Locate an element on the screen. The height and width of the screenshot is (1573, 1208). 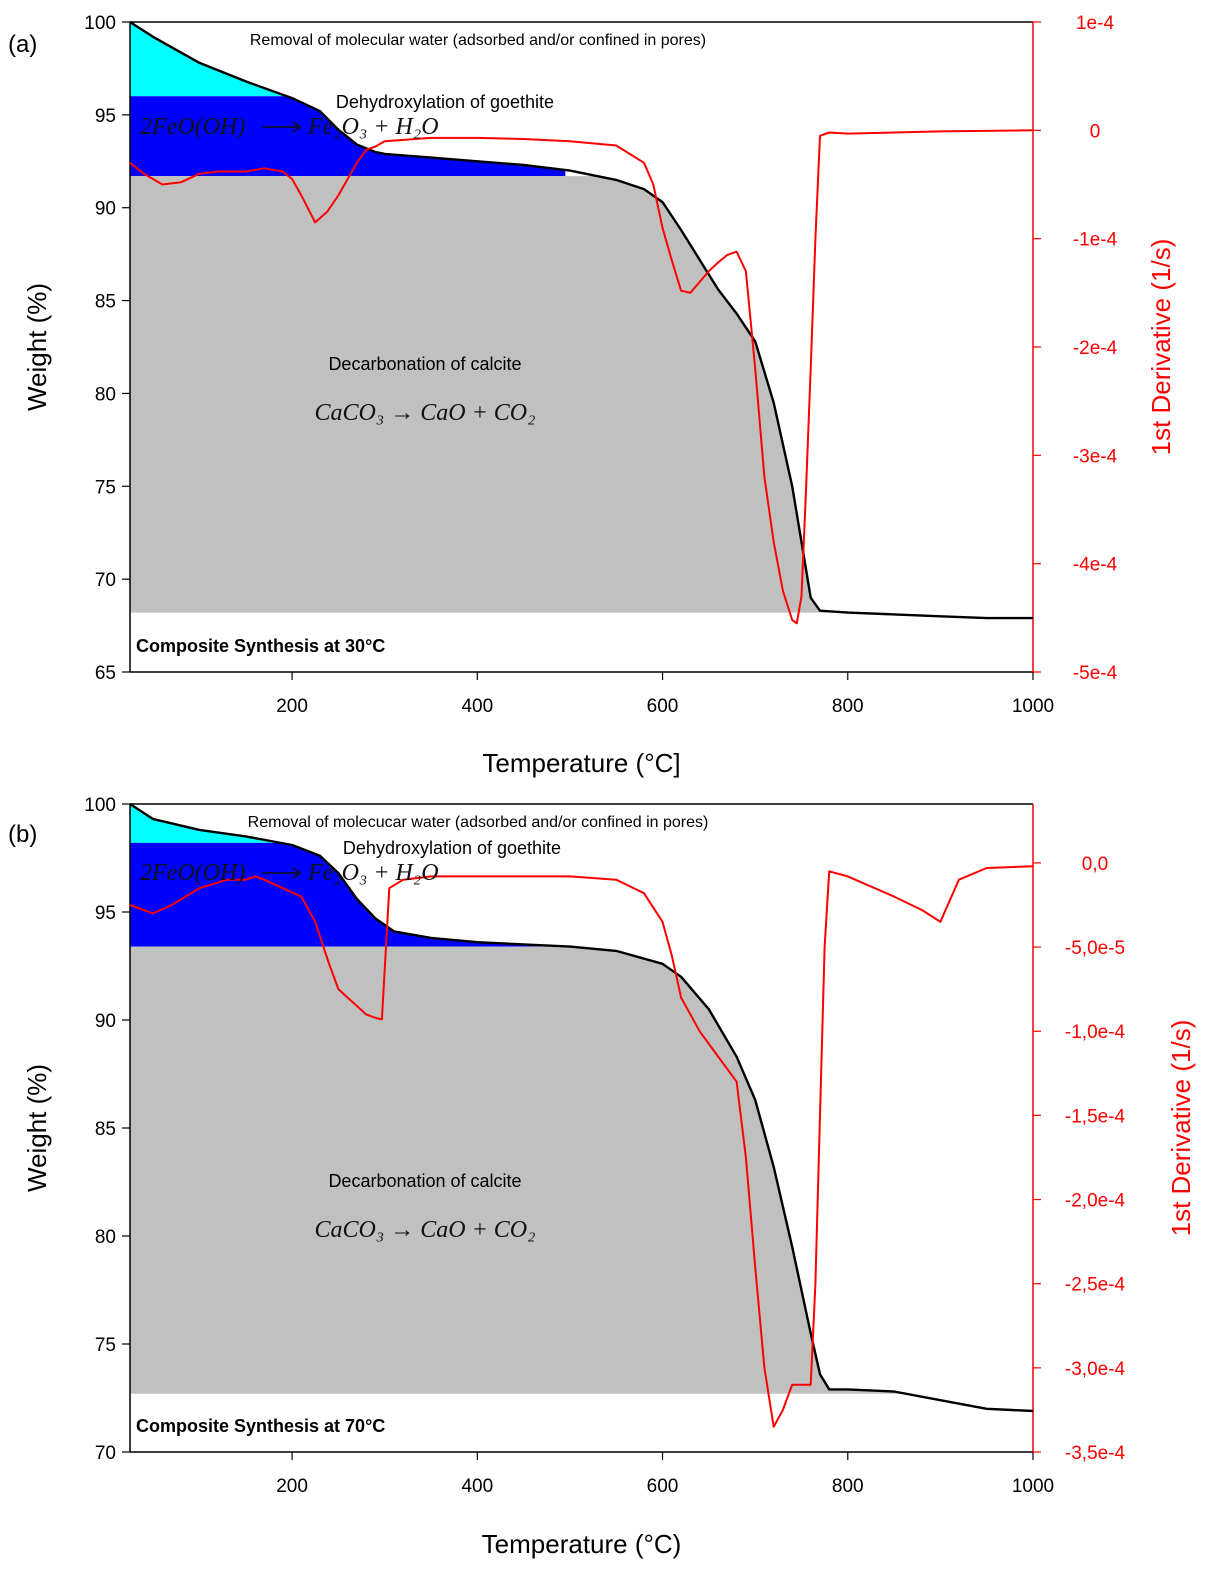
y2-tick-label: -1,5e-4 is located at coordinates (1095, 1116).